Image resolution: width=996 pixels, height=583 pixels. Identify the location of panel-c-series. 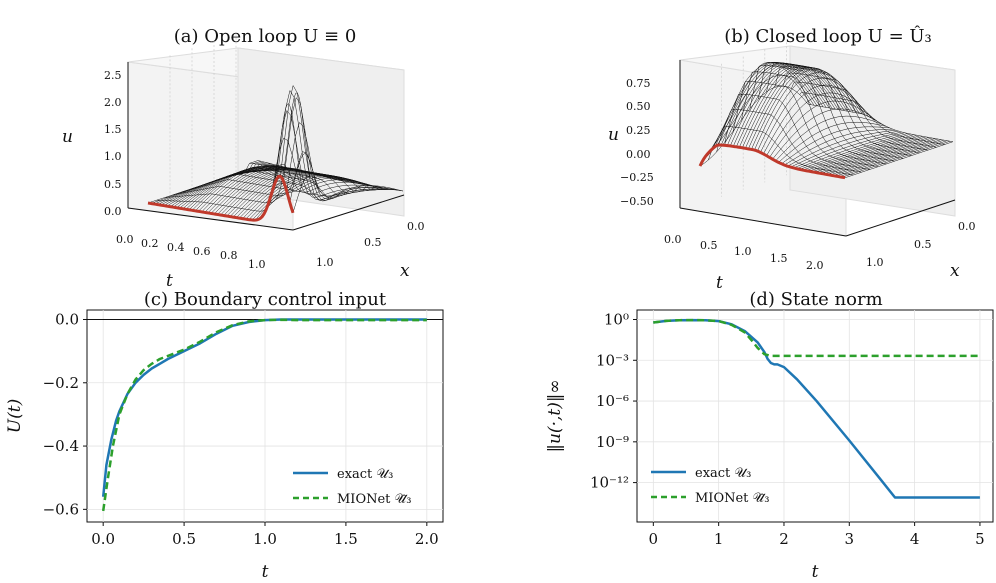
(264, 415).